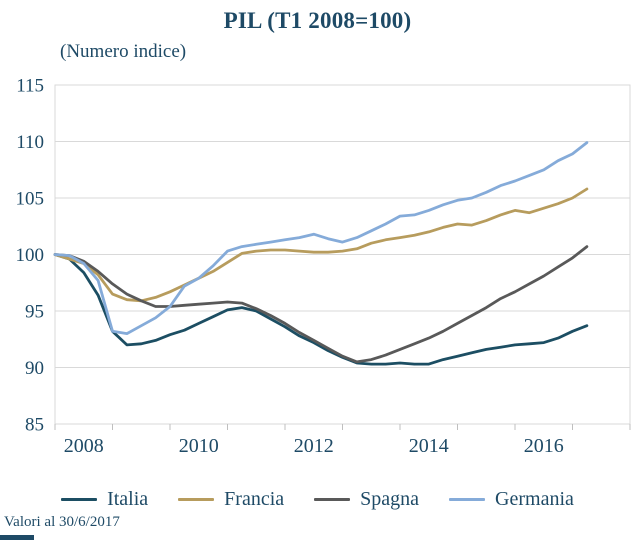 This screenshot has height=540, width=635. What do you see at coordinates (34, 312) in the screenshot?
I see `y-axis-tick-label: 95` at bounding box center [34, 312].